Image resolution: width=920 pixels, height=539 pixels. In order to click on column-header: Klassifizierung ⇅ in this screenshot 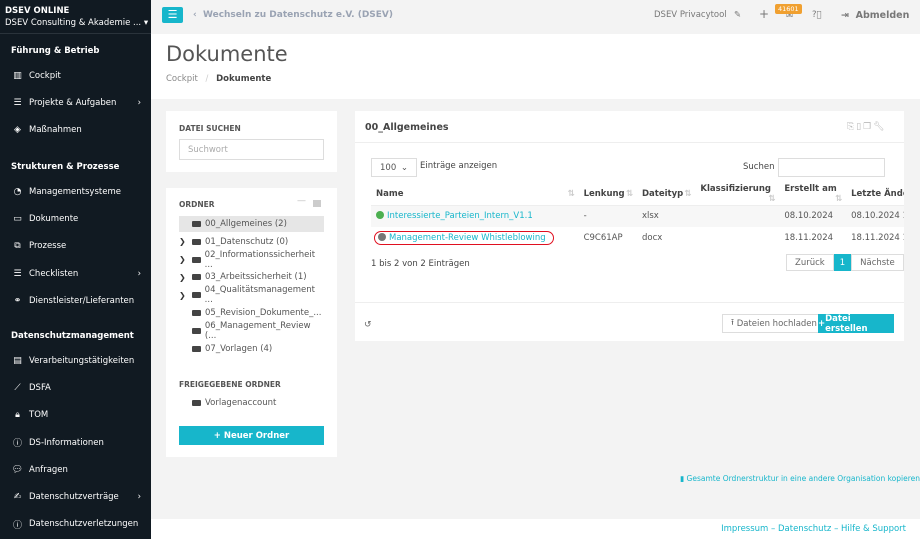, I will do `click(737, 194)`.